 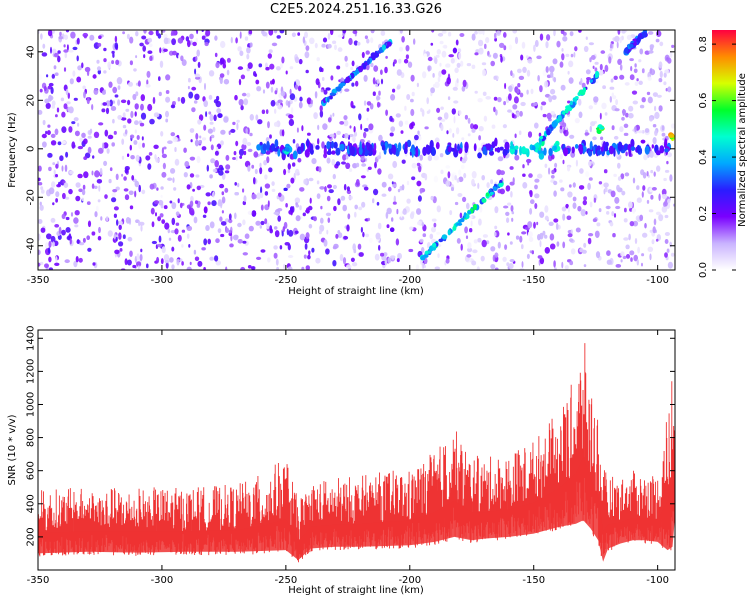 I want to click on colorbar-tick-label: 0.0, so click(x=703, y=270).